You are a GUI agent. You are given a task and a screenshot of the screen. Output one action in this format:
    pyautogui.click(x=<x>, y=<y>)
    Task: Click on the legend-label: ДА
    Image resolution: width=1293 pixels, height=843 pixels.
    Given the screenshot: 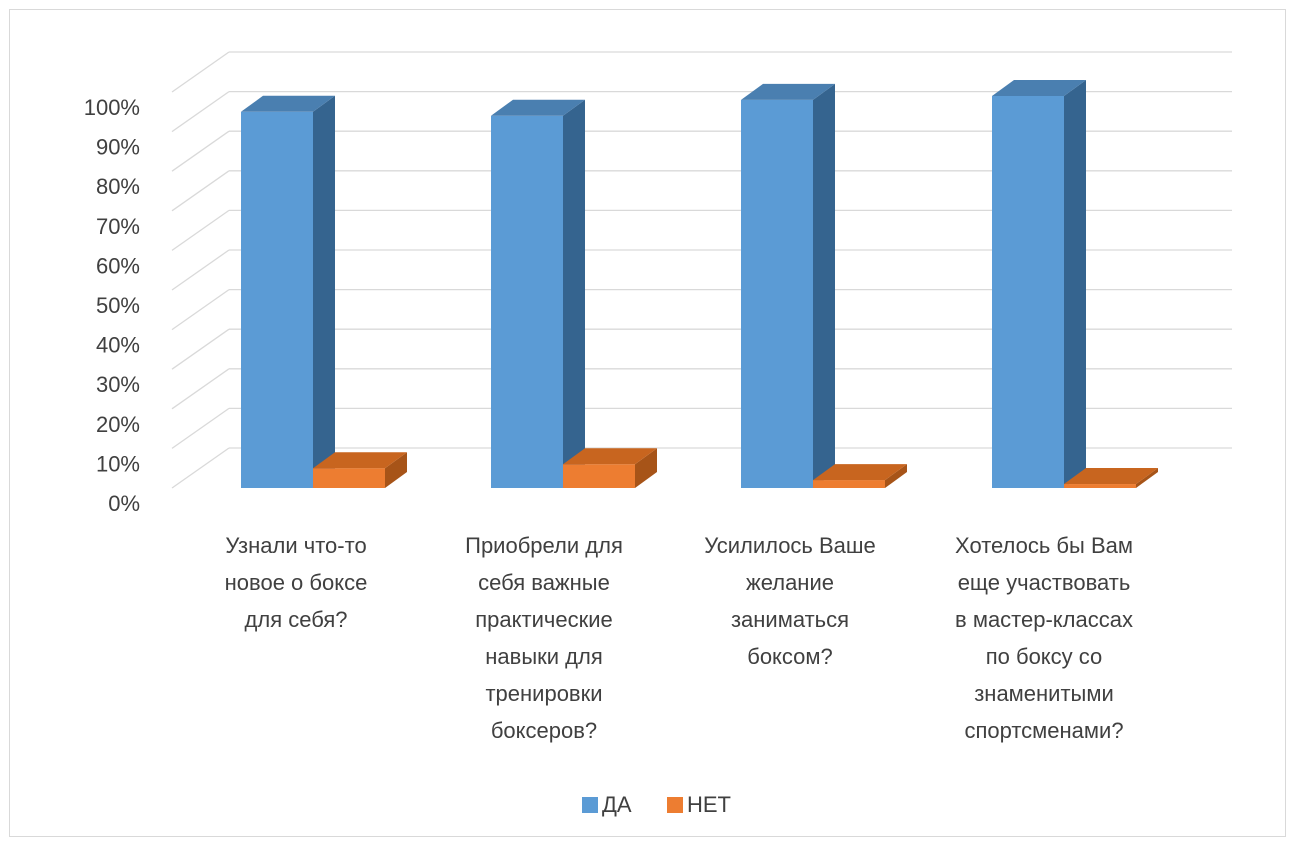 What is the action you would take?
    pyautogui.click(x=617, y=804)
    